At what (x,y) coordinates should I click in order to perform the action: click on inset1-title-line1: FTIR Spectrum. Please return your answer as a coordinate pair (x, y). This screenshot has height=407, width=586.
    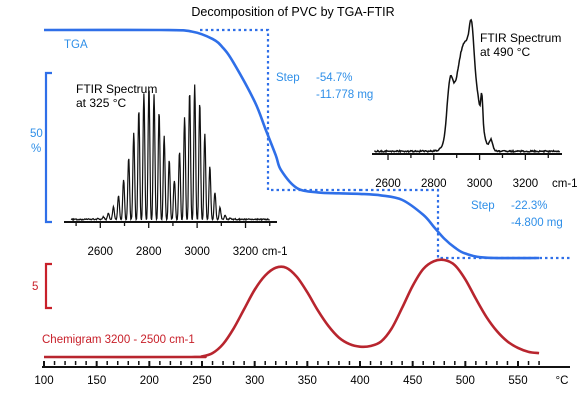
    Looking at the image, I should click on (116, 89).